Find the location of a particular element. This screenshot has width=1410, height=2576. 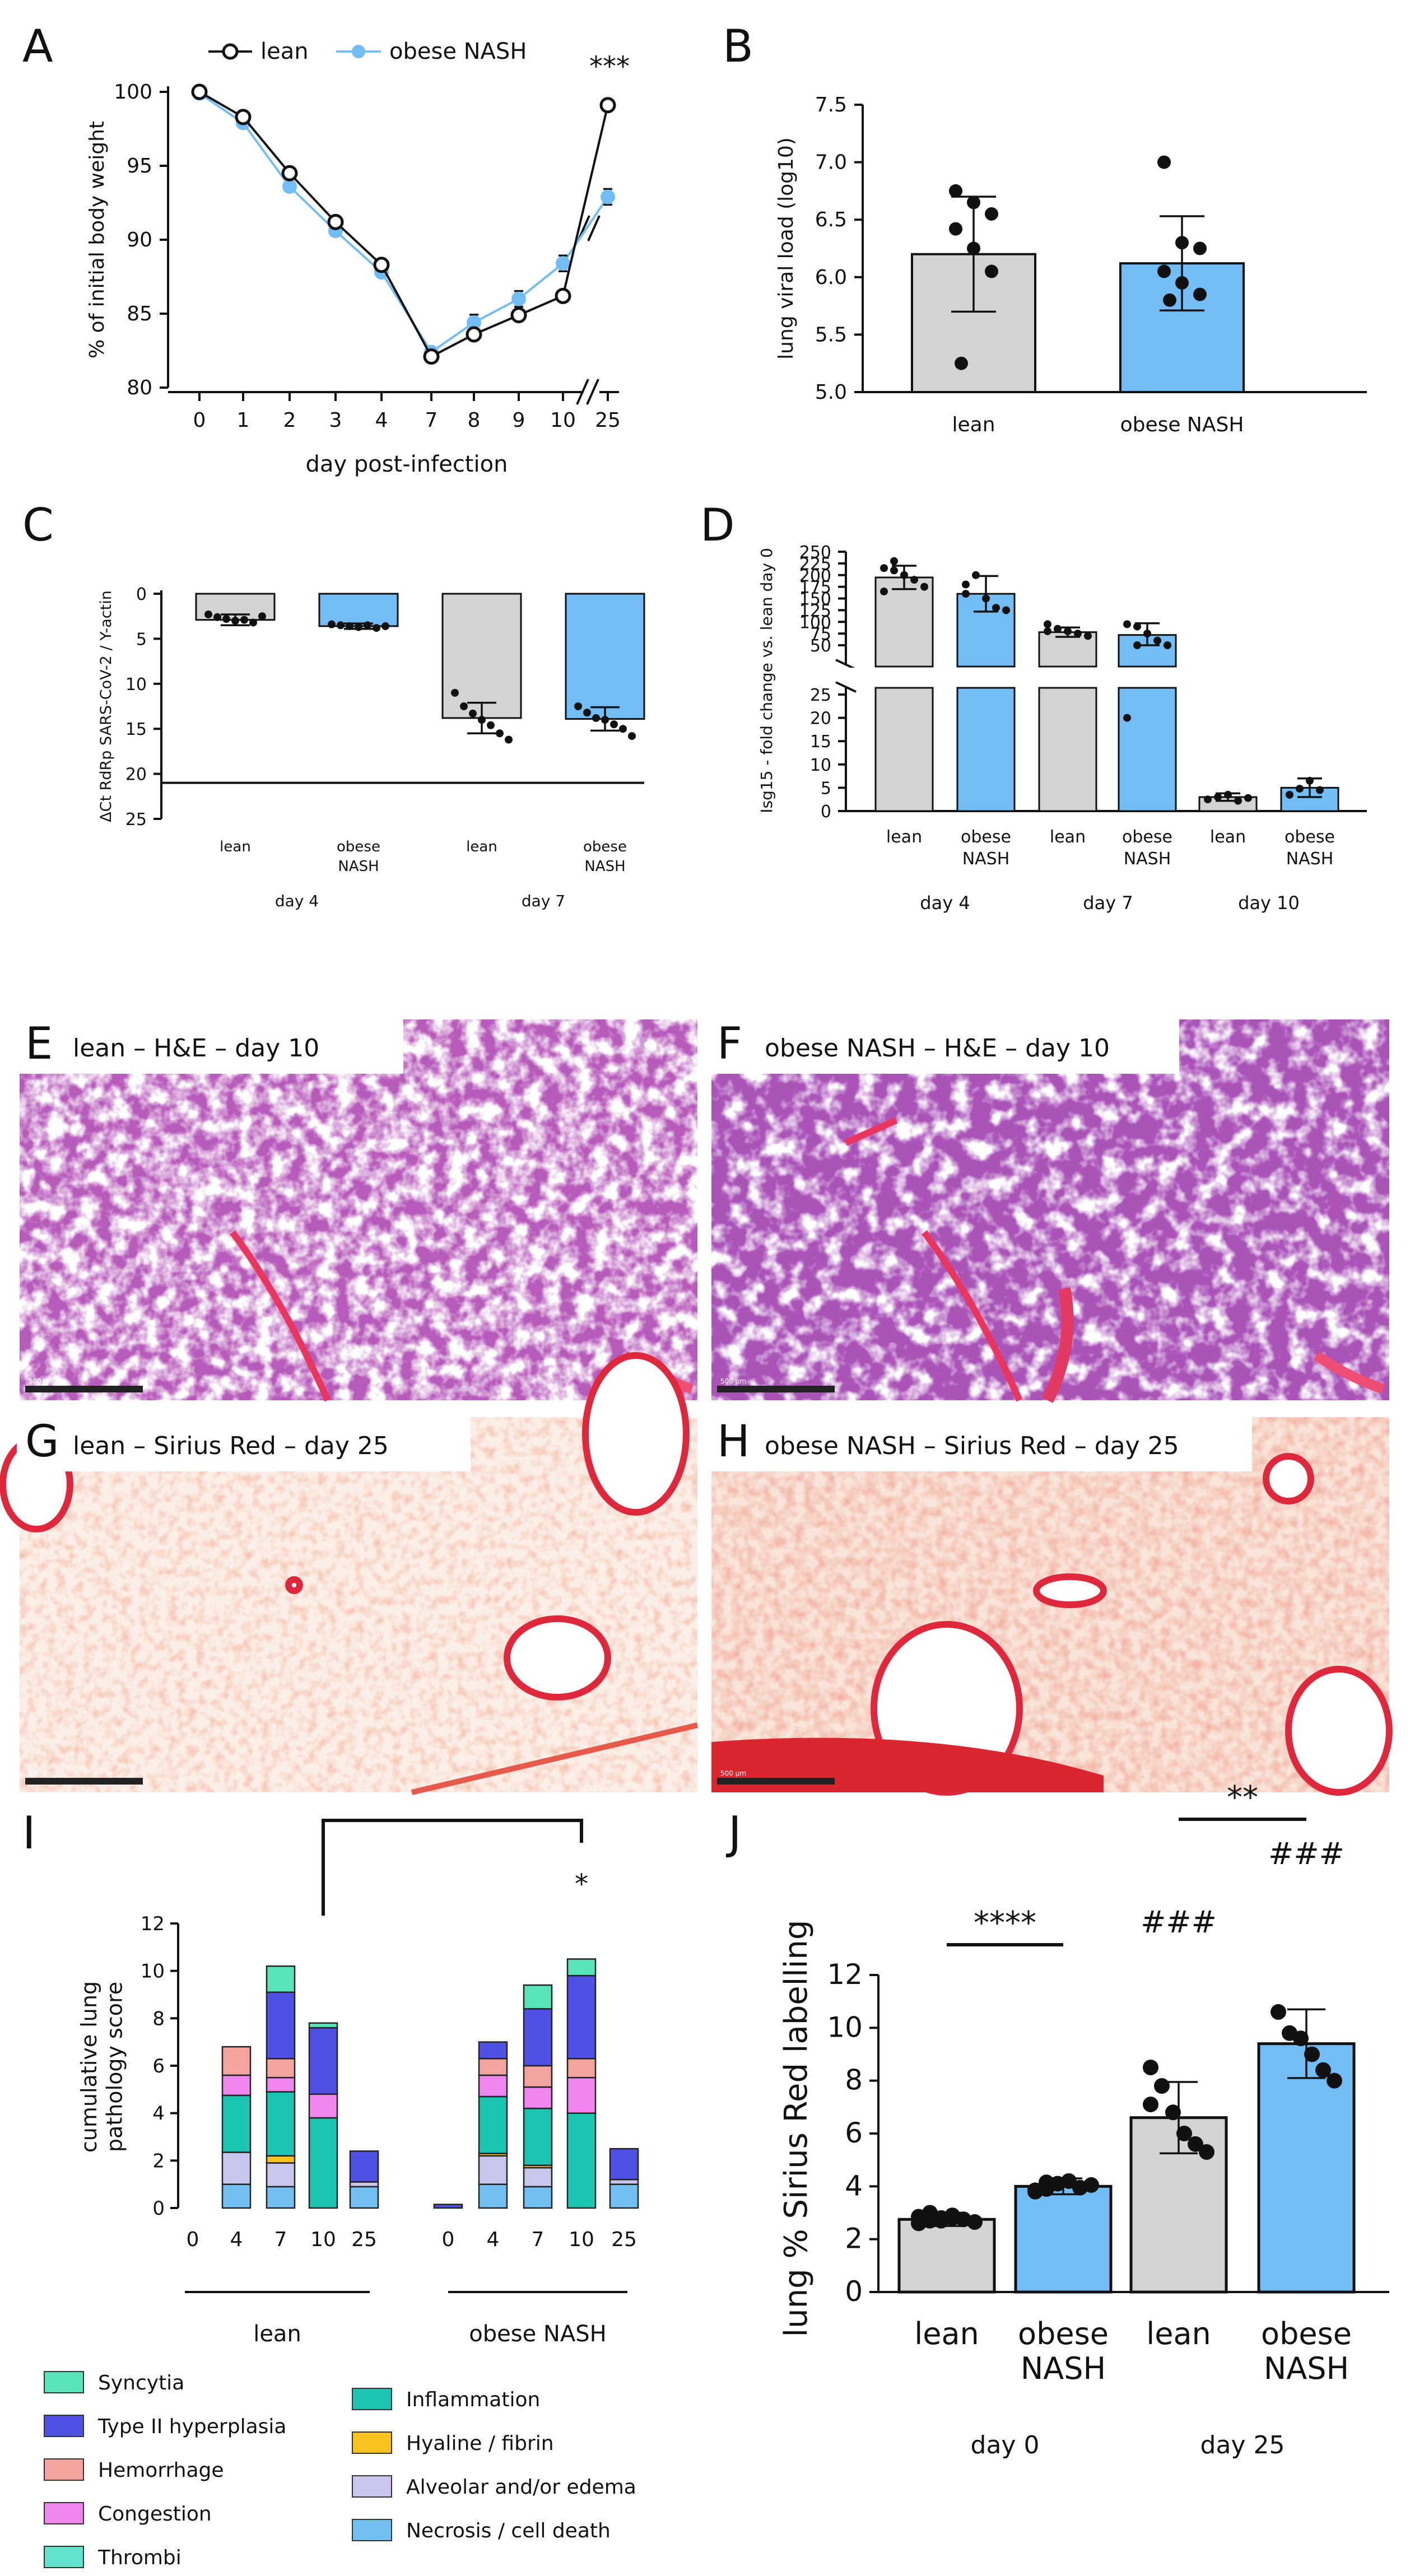

group-label: day 25 is located at coordinates (1243, 2445).